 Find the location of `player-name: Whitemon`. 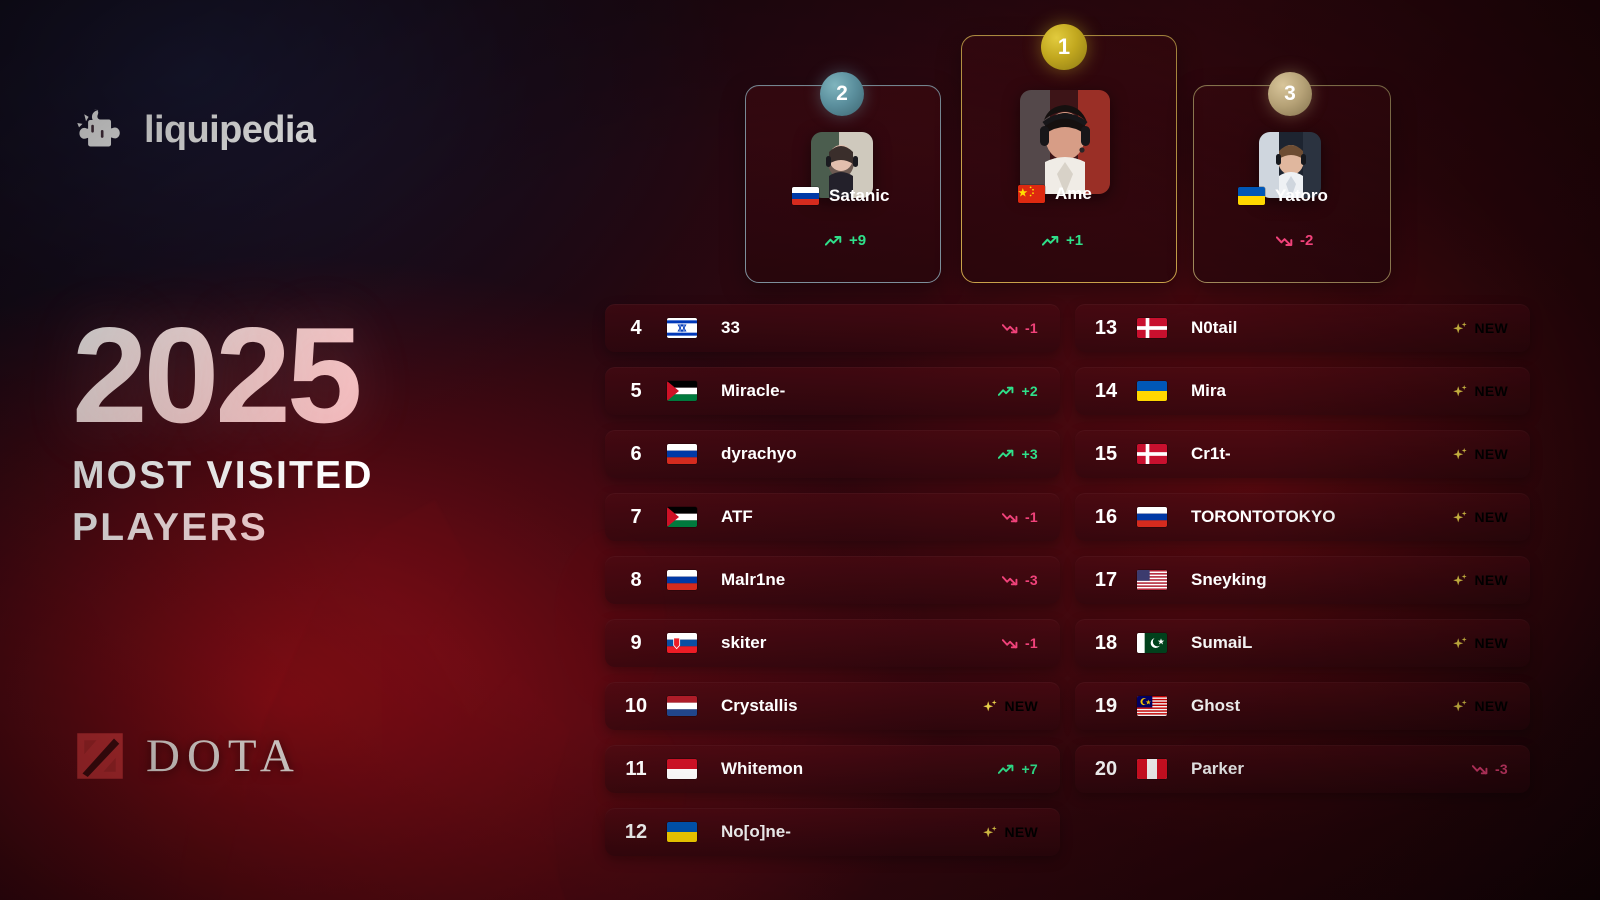

player-name: Whitemon is located at coordinates (762, 768).